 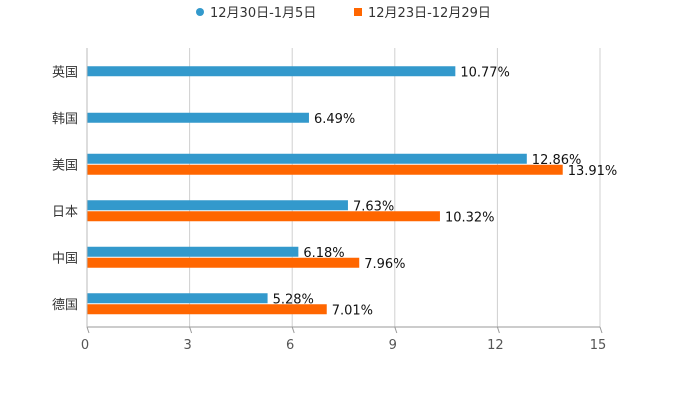 I want to click on data-label: 13.91%, so click(x=593, y=171).